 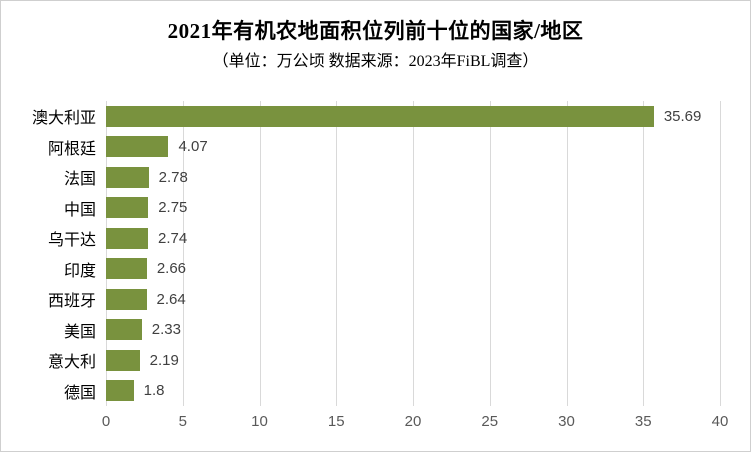 I want to click on x-tick-label: 35, so click(x=643, y=421).